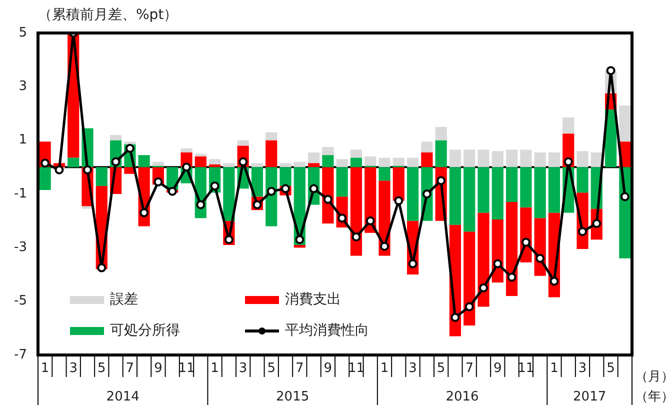 Image resolution: width=670 pixels, height=405 pixels. Describe the element at coordinates (293, 396) in the screenshot. I see `text: 2015` at that location.